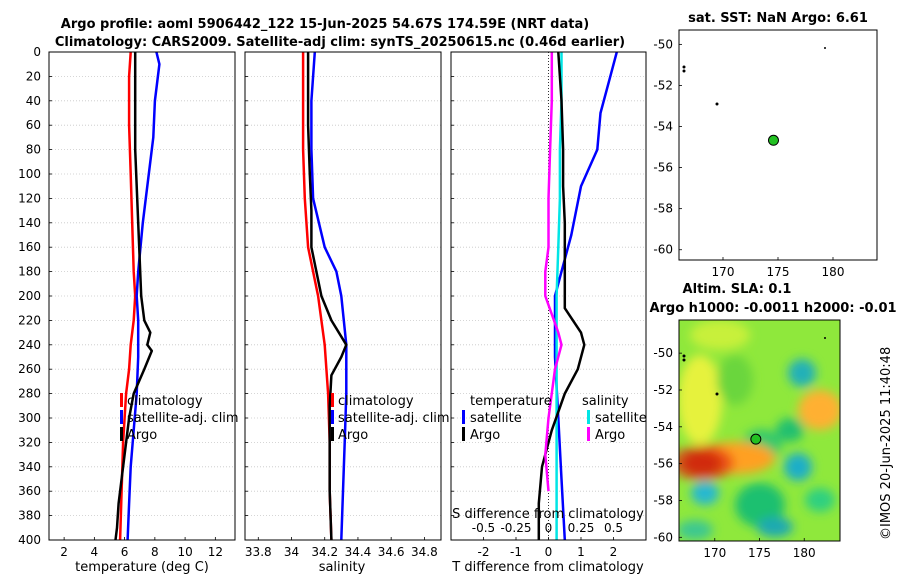 This screenshot has height=580, width=900. Describe the element at coordinates (424, 552) in the screenshot. I see `x-tick-label: 34.8` at that location.